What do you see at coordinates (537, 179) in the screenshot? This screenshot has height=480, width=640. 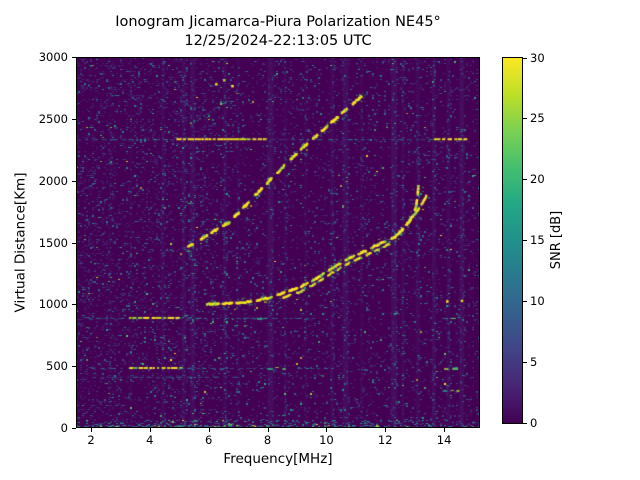 I see `colorbar-tick-label: 20` at bounding box center [537, 179].